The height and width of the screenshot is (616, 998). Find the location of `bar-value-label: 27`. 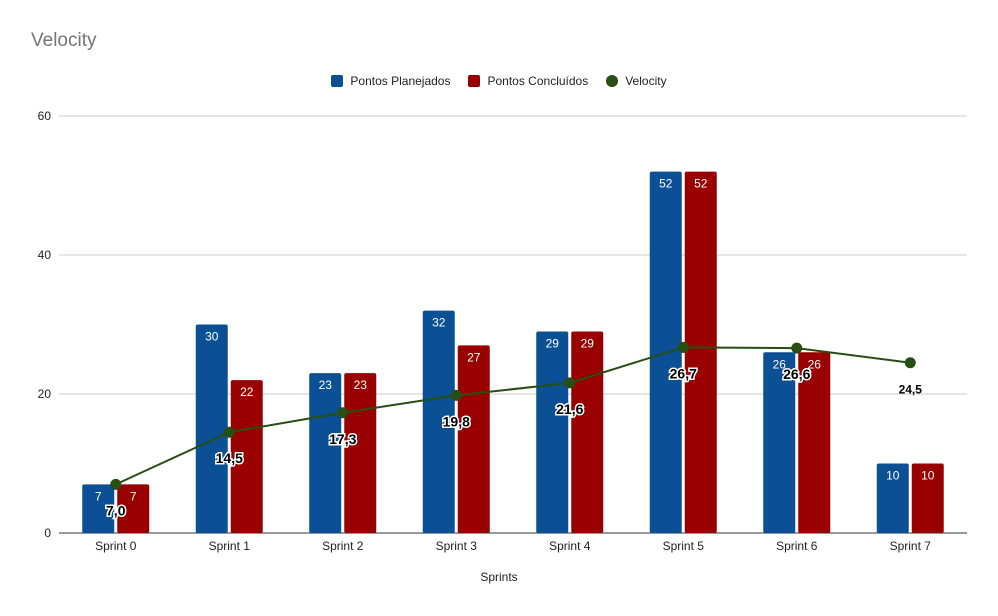

bar-value-label: 27 is located at coordinates (474, 357).